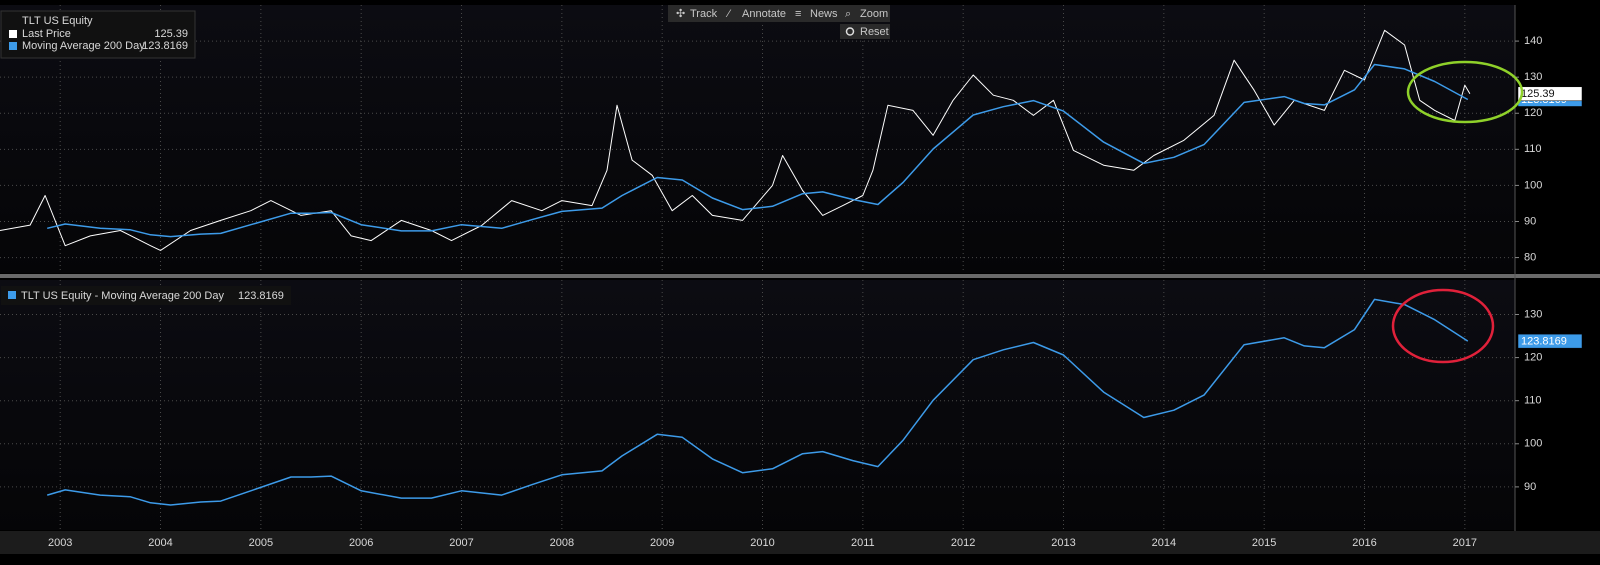 The width and height of the screenshot is (1600, 565). What do you see at coordinates (762, 543) in the screenshot?
I see `x-tick-label: 2010` at bounding box center [762, 543].